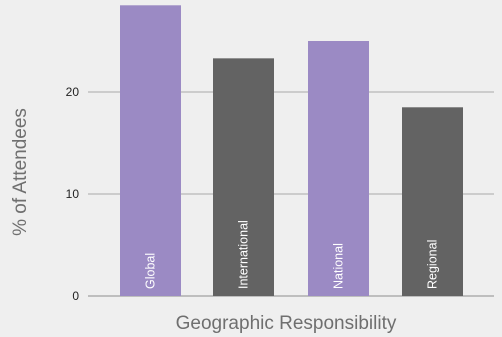 This screenshot has width=502, height=337. What do you see at coordinates (150, 151) in the screenshot?
I see `bar-global` at bounding box center [150, 151].